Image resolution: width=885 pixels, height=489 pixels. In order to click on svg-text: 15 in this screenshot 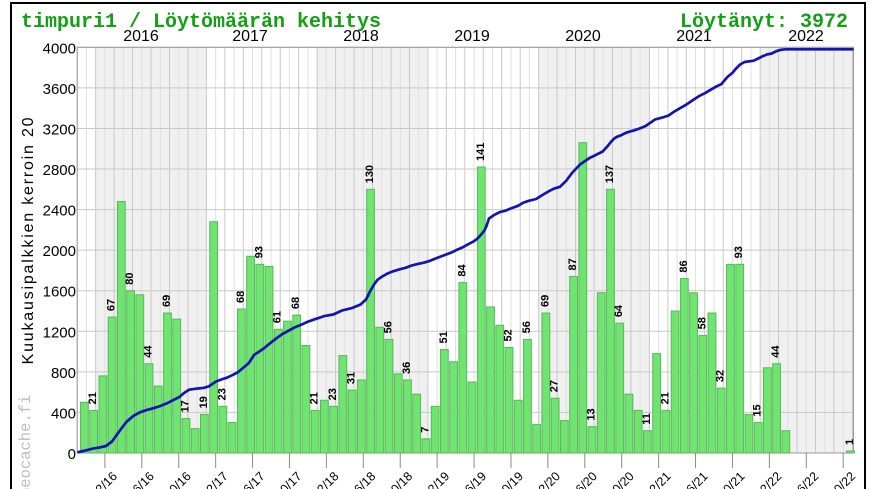, I will do `click(758, 410)`.